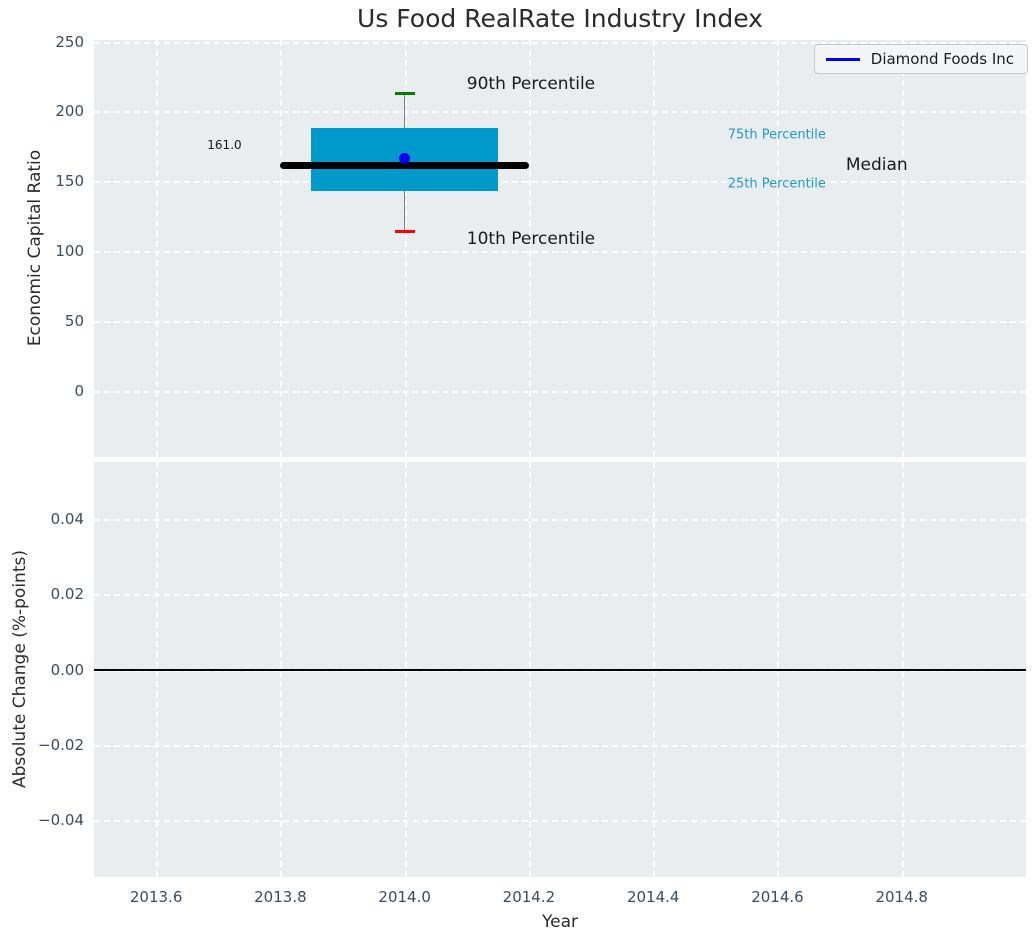  Describe the element at coordinates (67, 669) in the screenshot. I see `y-tick-label: 0.00` at that location.